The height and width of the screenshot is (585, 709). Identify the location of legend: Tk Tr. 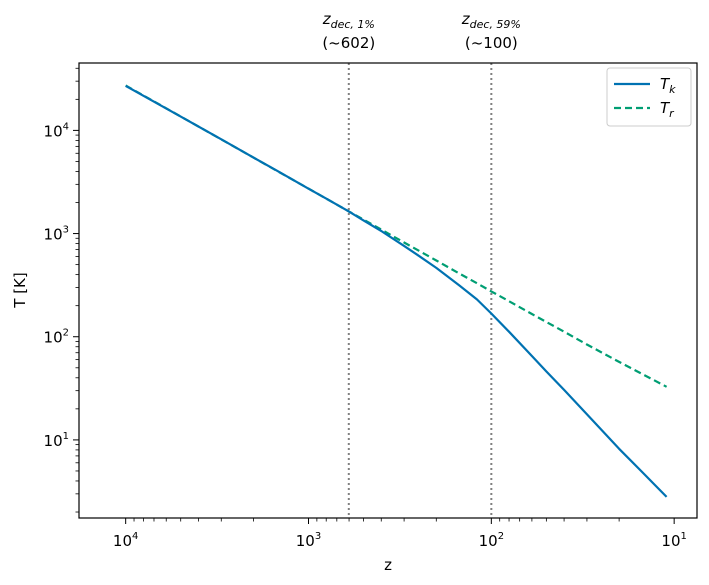
(649, 97).